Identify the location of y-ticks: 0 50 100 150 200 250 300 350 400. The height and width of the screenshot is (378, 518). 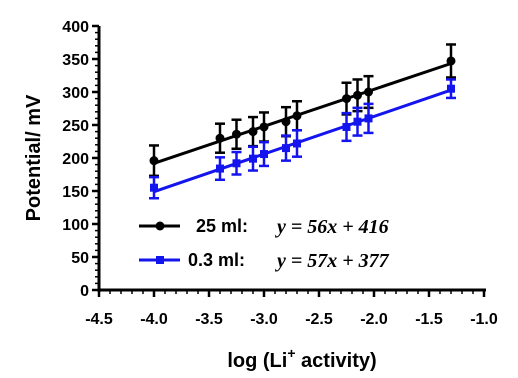
(80, 159).